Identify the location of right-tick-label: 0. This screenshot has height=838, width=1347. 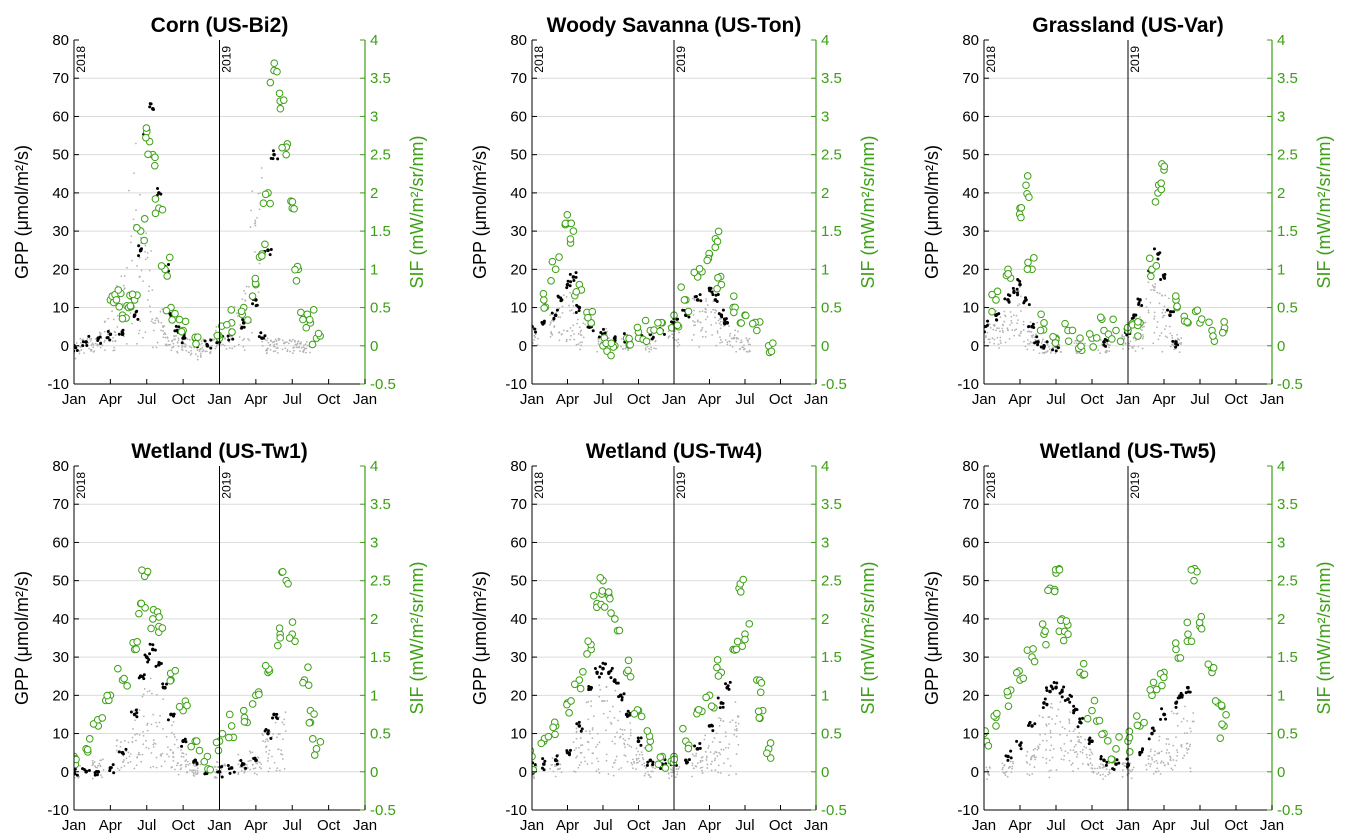
(825, 772).